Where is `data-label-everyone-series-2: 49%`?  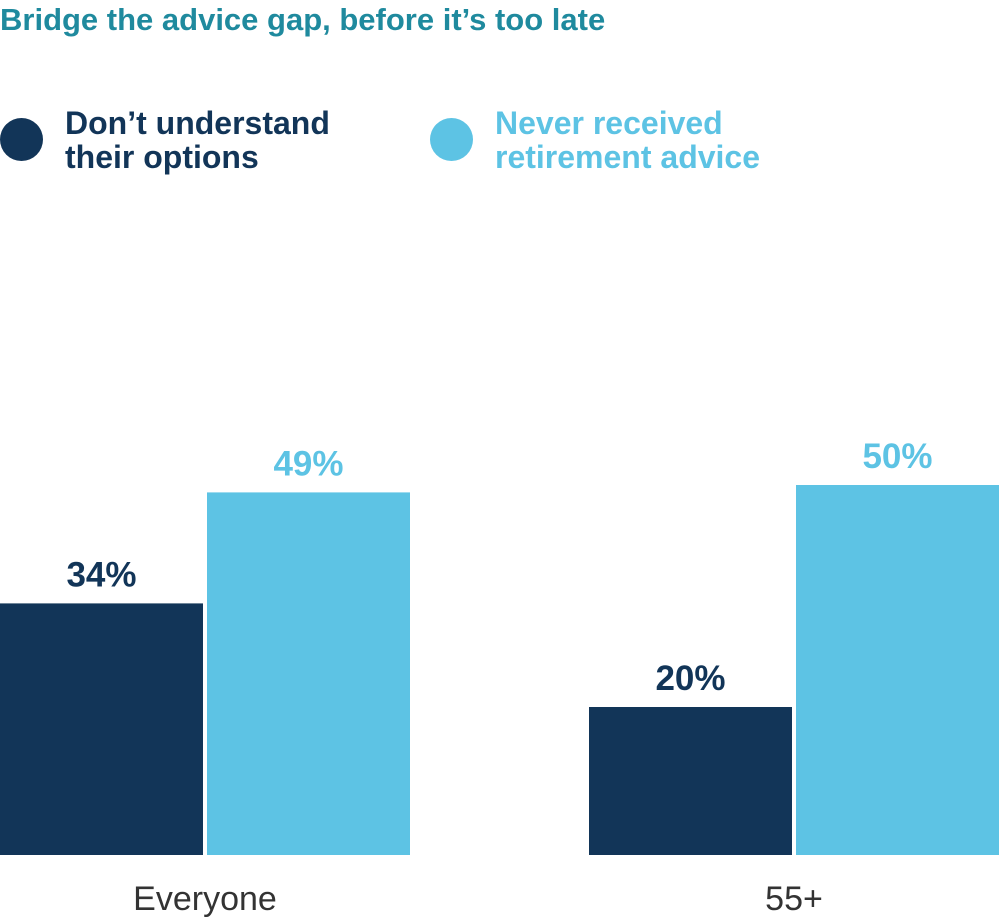
data-label-everyone-series-2: 49% is located at coordinates (308, 463).